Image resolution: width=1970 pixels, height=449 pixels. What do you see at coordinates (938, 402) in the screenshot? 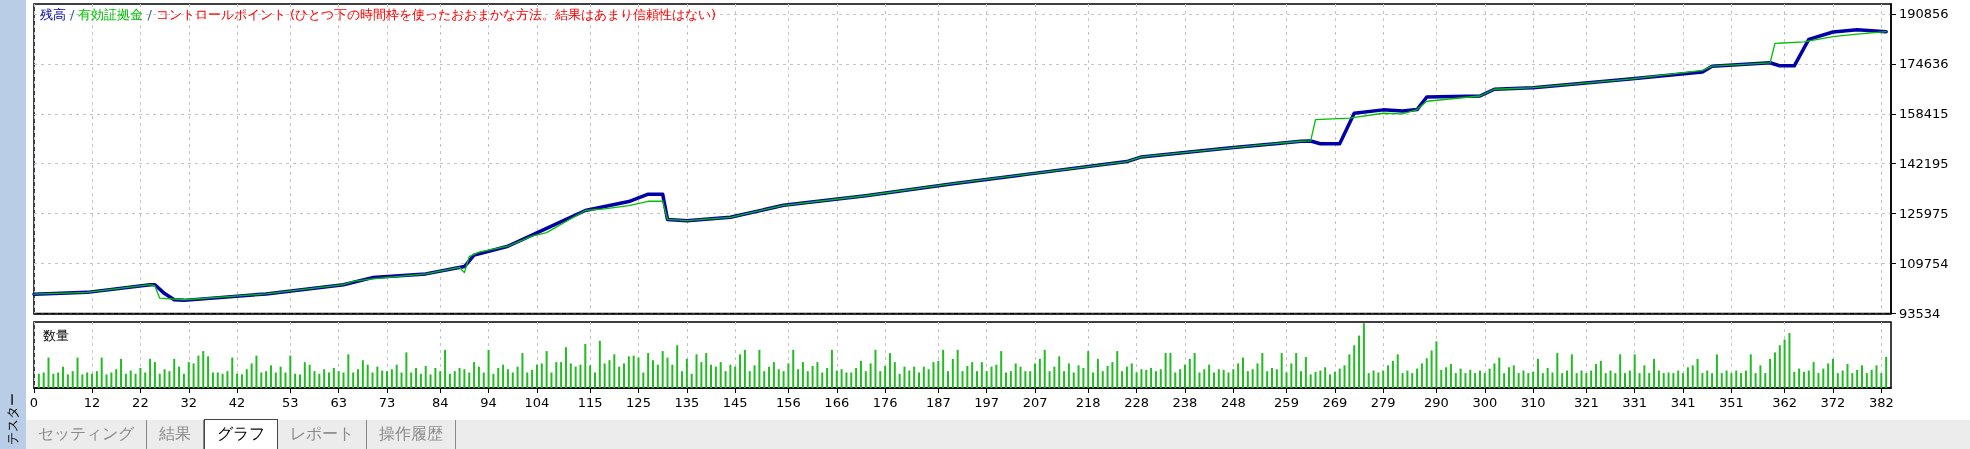
I see `x-tick-label: 187` at bounding box center [938, 402].